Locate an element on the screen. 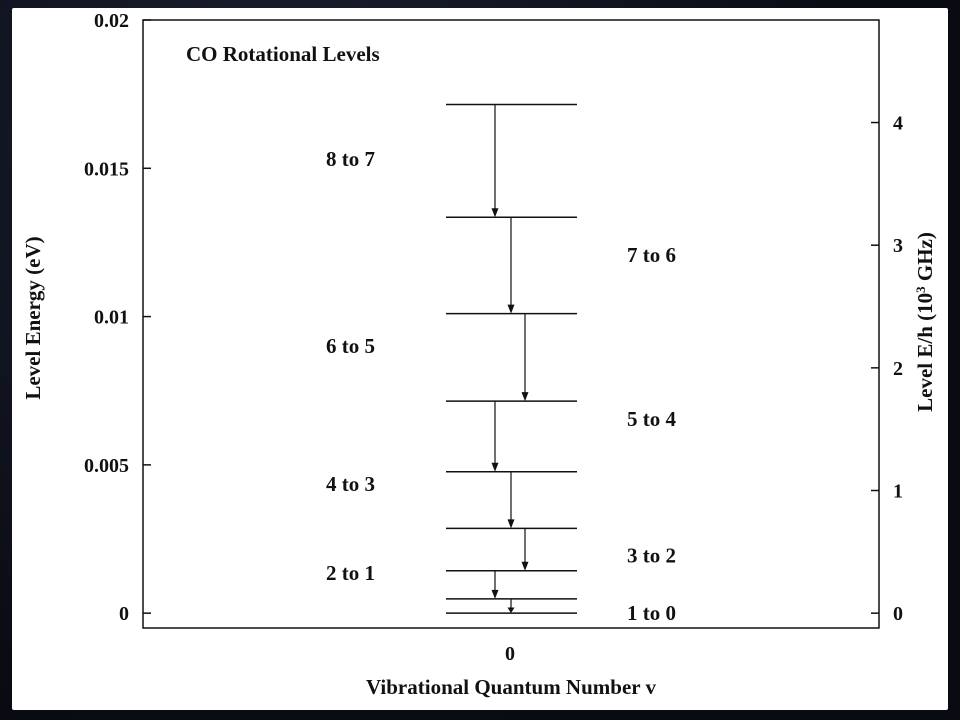 The height and width of the screenshot is (720, 960). transition-label: 8 to 7 is located at coordinates (350, 159).